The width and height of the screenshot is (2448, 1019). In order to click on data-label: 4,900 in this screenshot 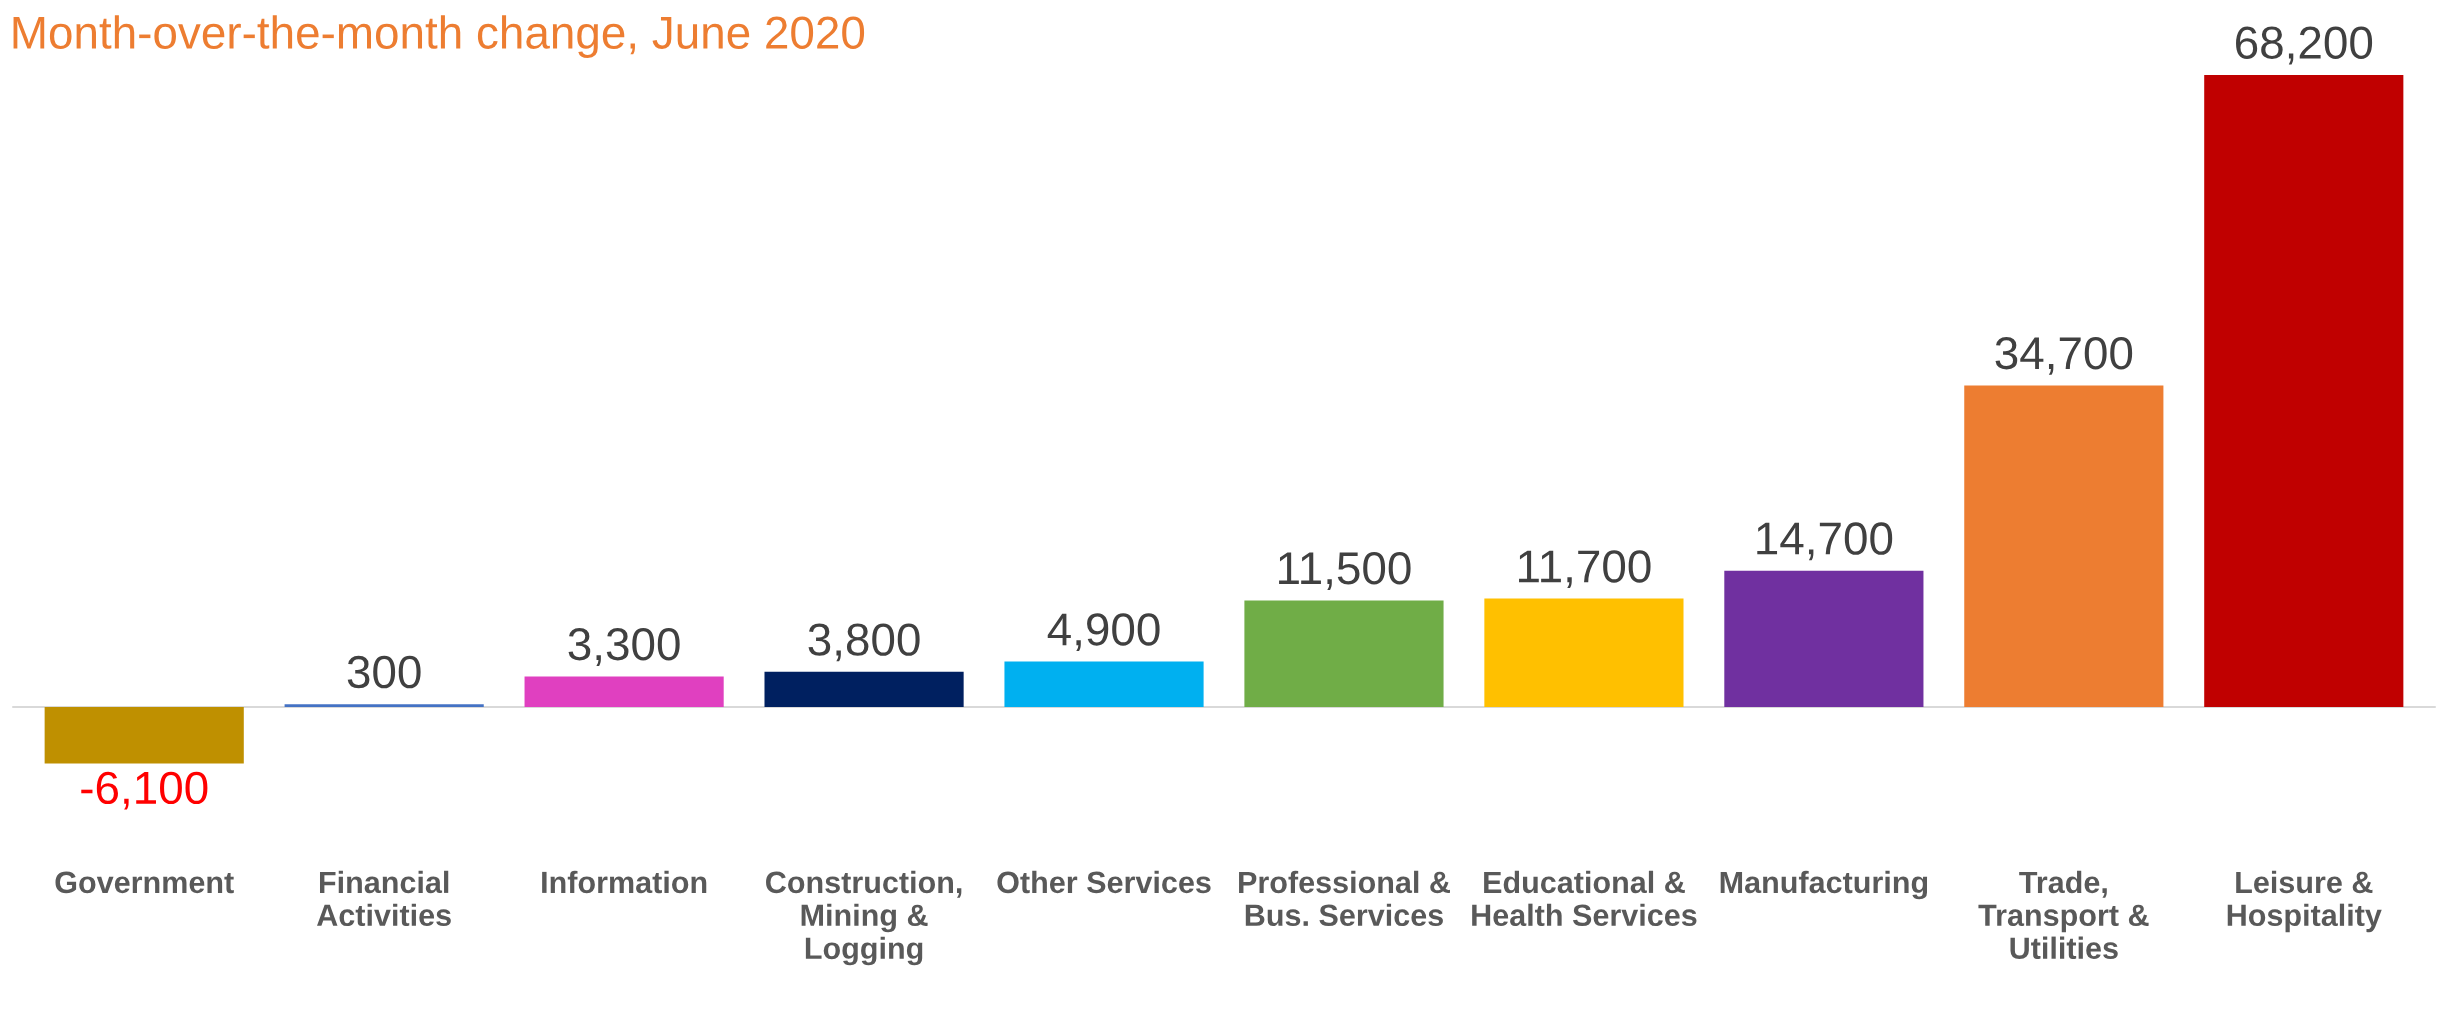, I will do `click(1103, 632)`.